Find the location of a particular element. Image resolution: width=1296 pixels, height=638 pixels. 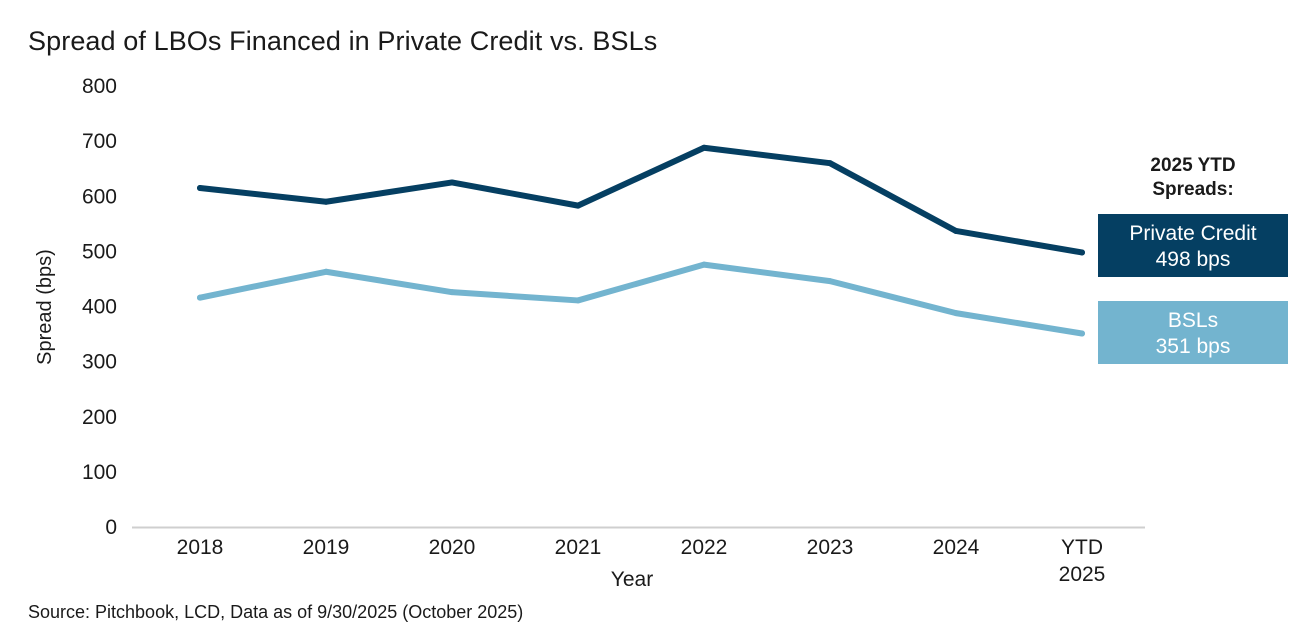

x-axis-label: Year is located at coordinates (632, 579).